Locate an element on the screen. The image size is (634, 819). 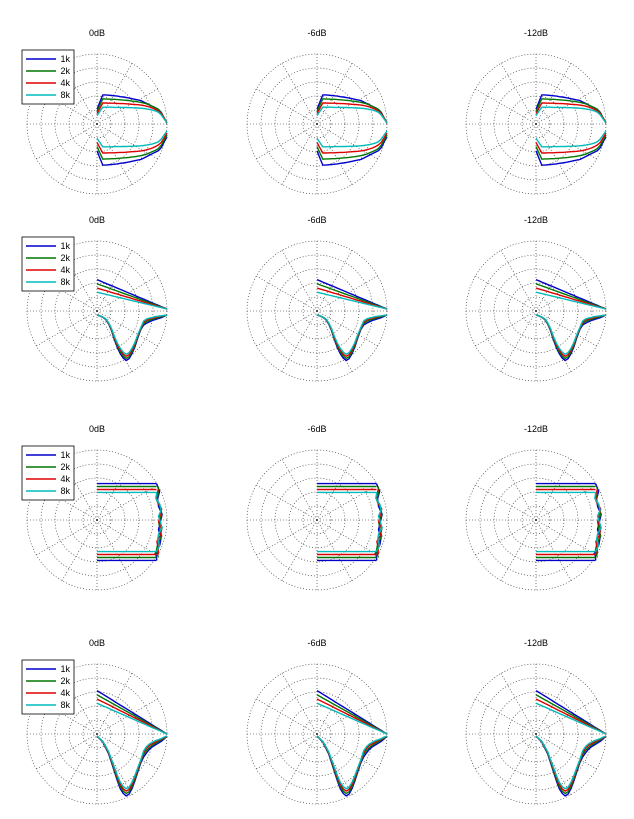
panel-title: -12dB is located at coordinates (536, 643).